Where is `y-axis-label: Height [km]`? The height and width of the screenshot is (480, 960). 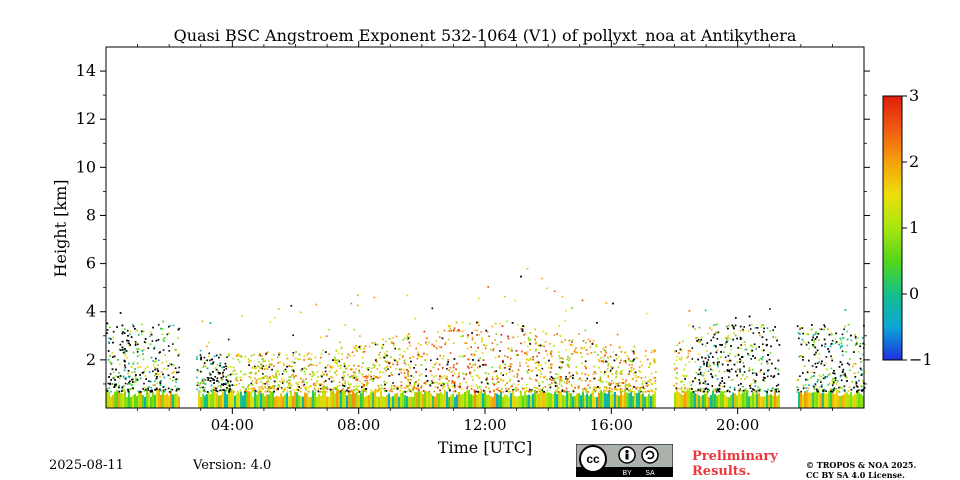 y-axis-label: Height [km] is located at coordinates (60, 229).